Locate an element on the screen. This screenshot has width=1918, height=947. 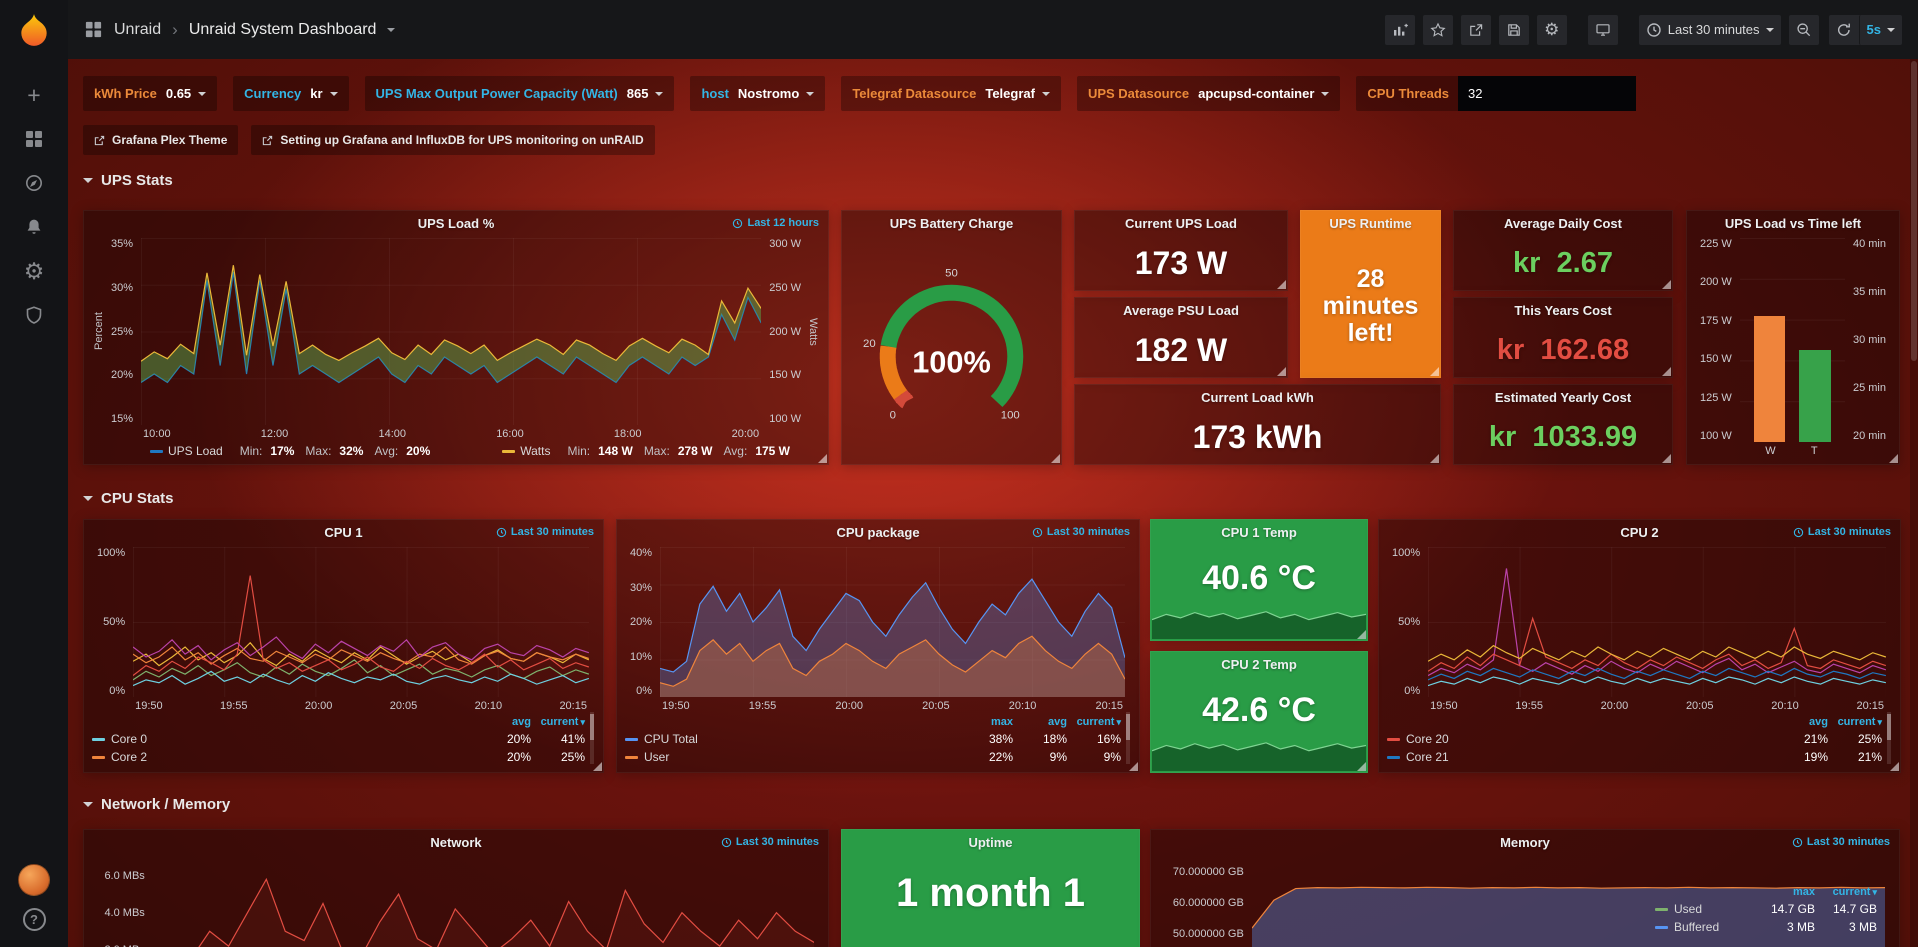
legend-series-name: Buffered is located at coordinates (1704, 927).